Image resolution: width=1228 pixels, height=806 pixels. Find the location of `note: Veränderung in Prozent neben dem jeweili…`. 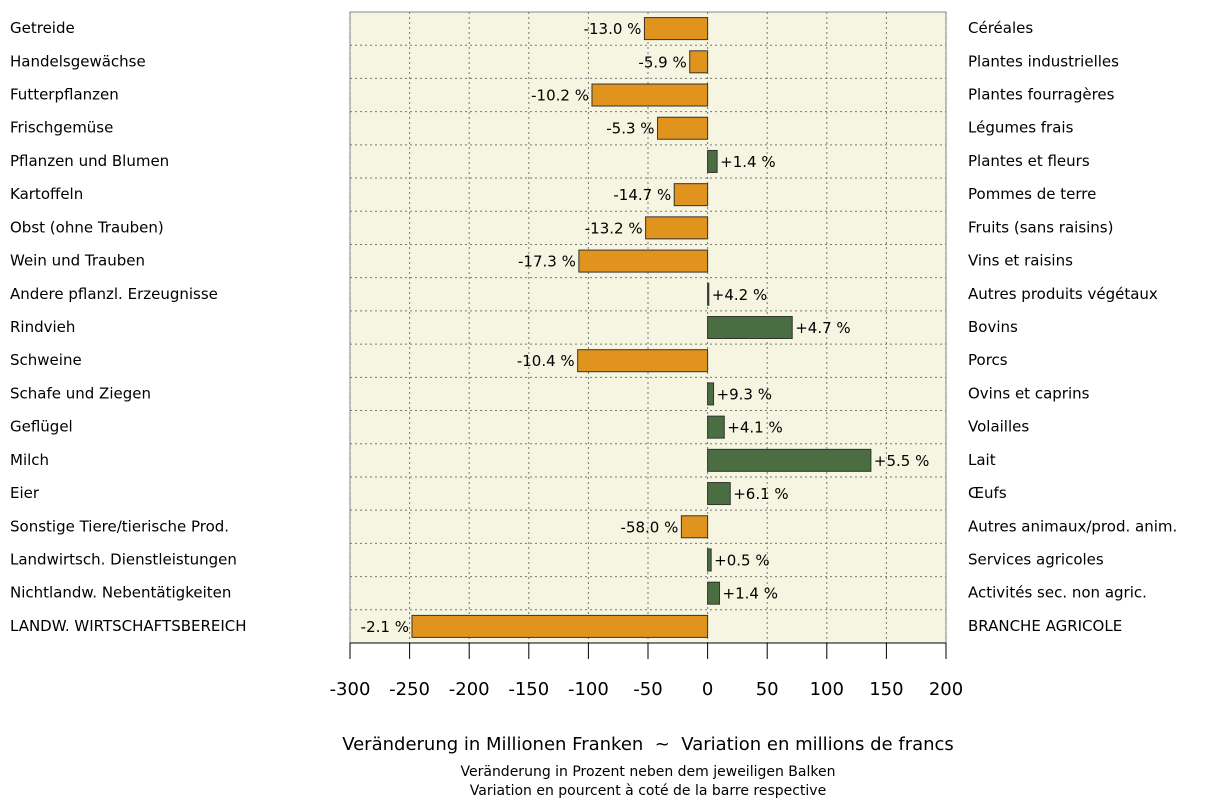

note: Veränderung in Prozent neben dem jeweili… is located at coordinates (648, 772).